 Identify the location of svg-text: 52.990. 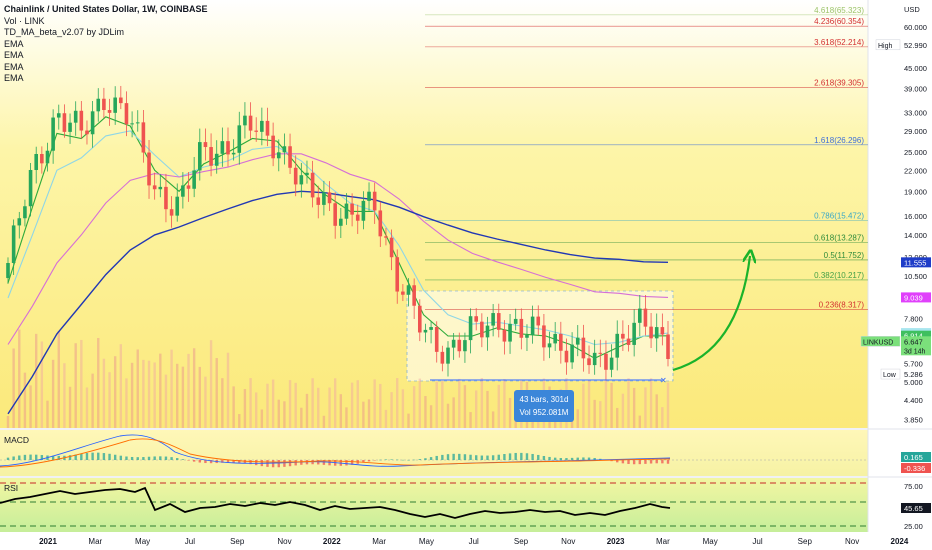
(915, 45).